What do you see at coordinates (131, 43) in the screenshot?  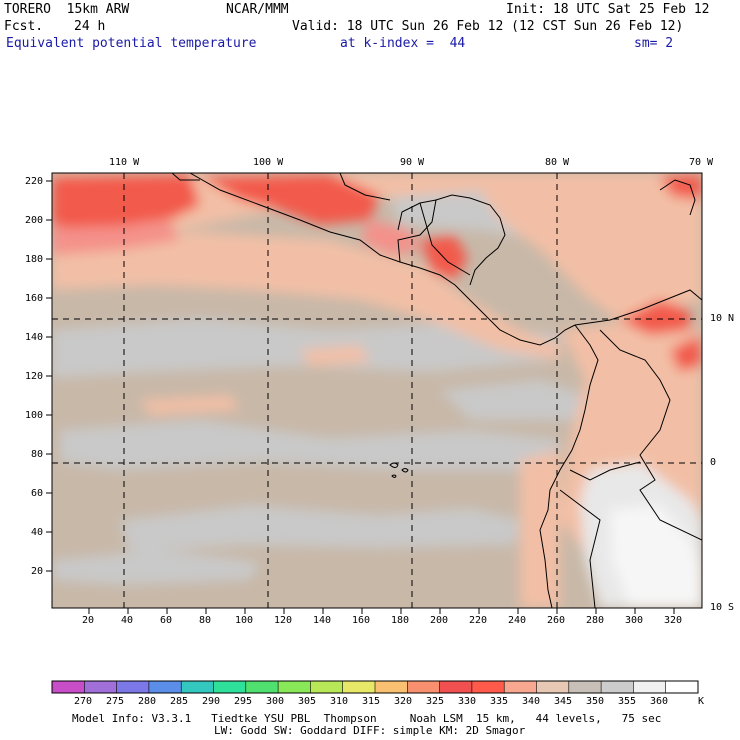 I see `field-name: Equivalent potential temperature` at bounding box center [131, 43].